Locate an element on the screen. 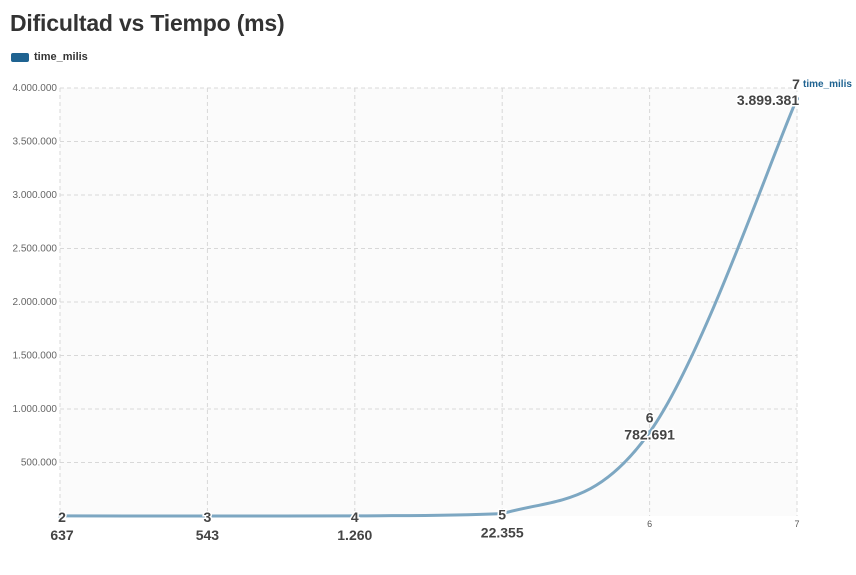 The width and height of the screenshot is (856, 575). series-end-label: time_milis is located at coordinates (827, 84).